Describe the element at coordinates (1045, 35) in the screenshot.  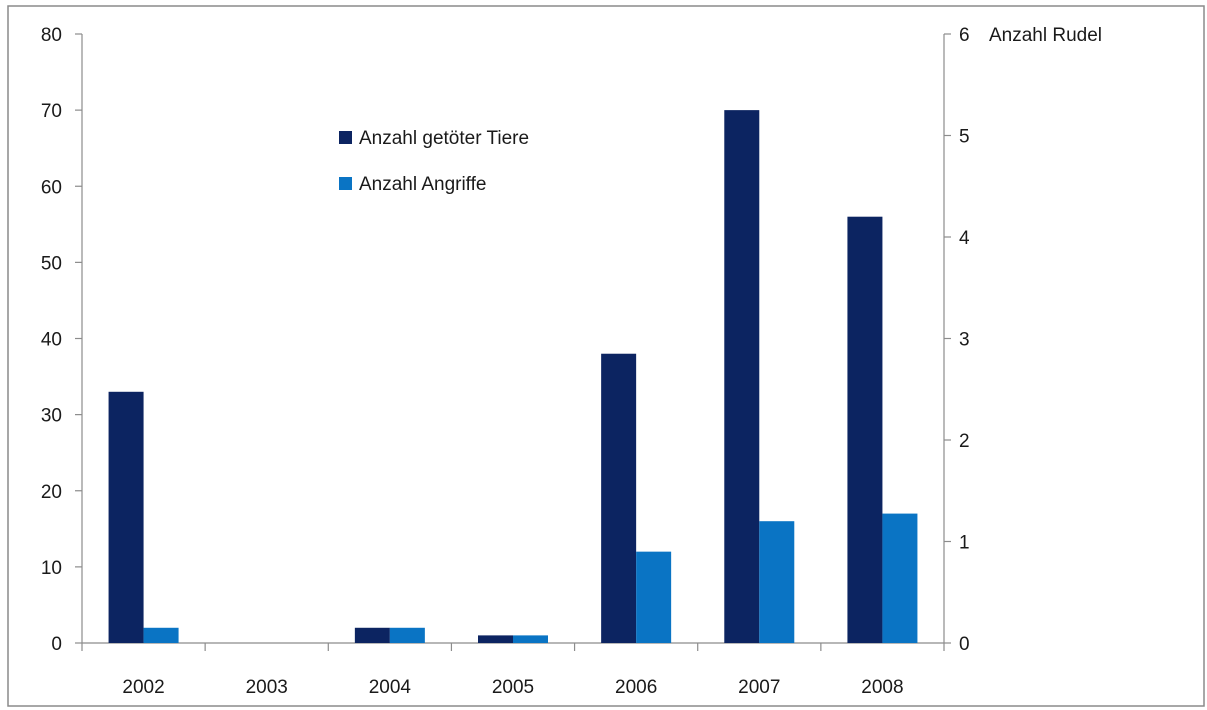
I see `y2-axis-title: Anzahl Rudel` at that location.